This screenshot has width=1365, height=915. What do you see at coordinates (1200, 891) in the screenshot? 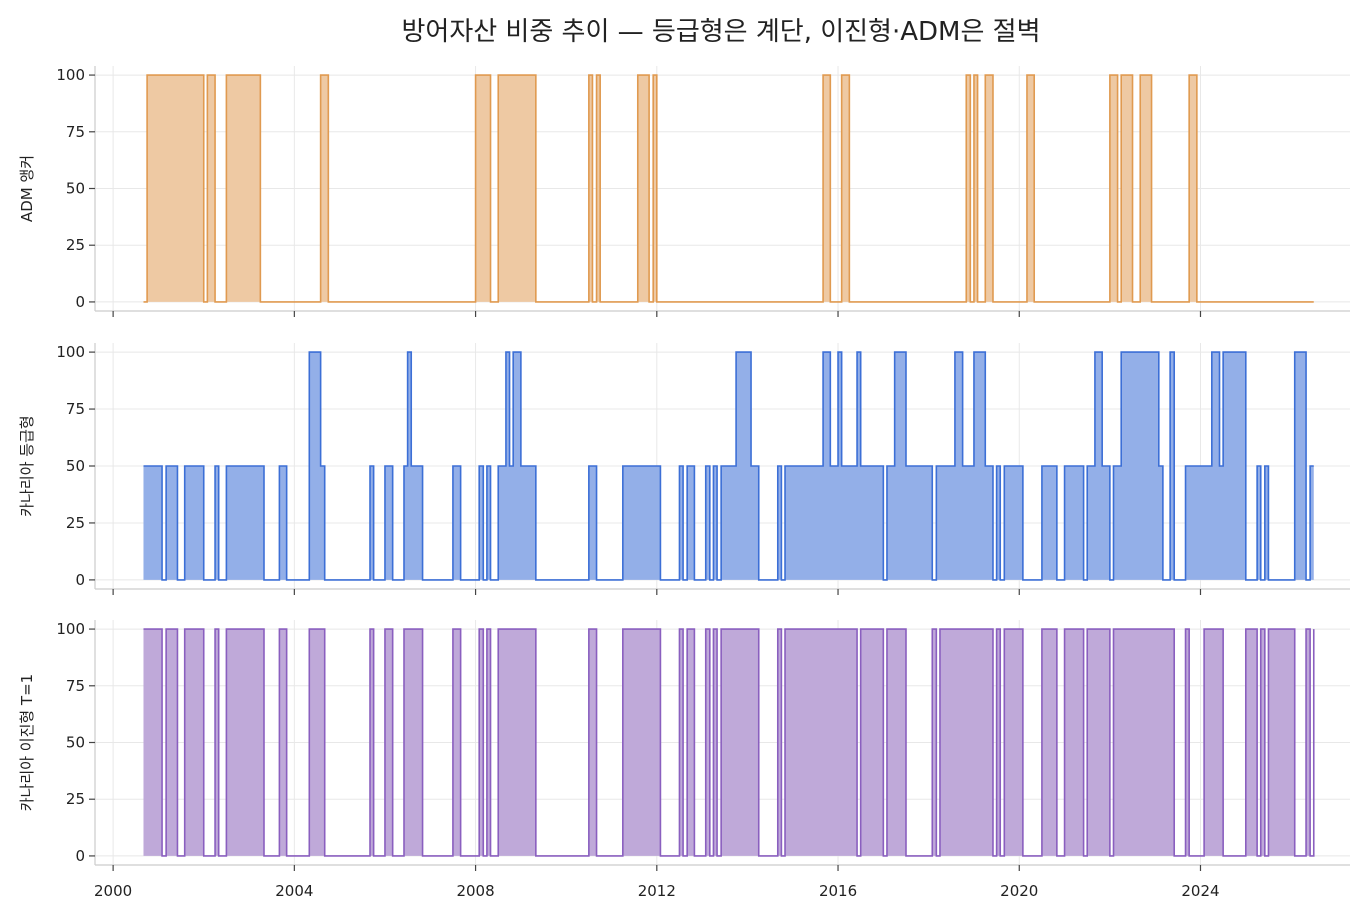
I see `x-tick-label: 2024` at bounding box center [1200, 891].